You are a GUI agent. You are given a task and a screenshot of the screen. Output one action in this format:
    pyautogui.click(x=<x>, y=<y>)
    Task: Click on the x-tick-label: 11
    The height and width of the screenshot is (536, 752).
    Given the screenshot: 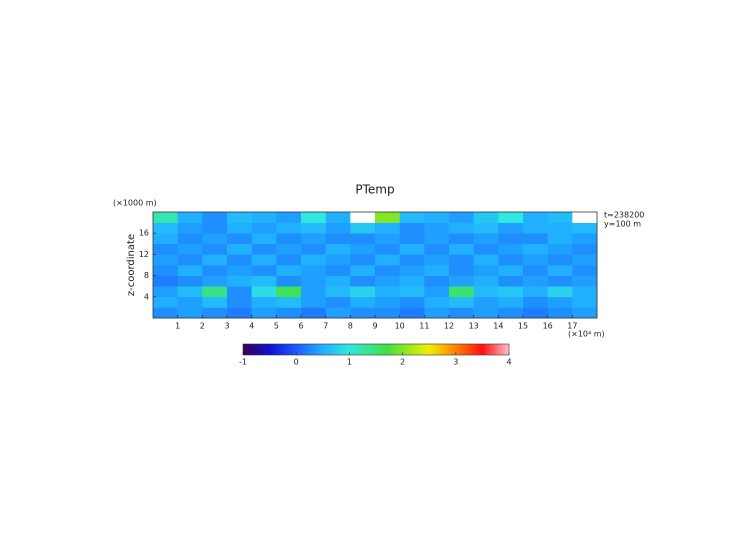 What is the action you would take?
    pyautogui.click(x=424, y=326)
    